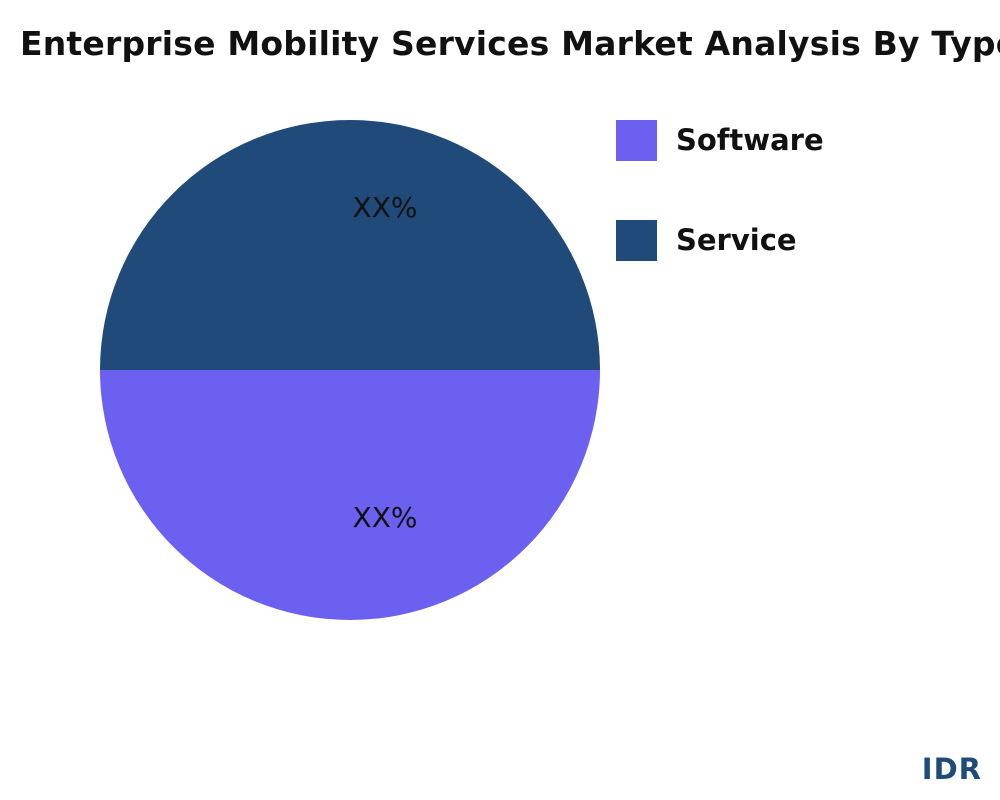 The image size is (1000, 800). I want to click on pie-label-software: XX%, so click(385, 517).